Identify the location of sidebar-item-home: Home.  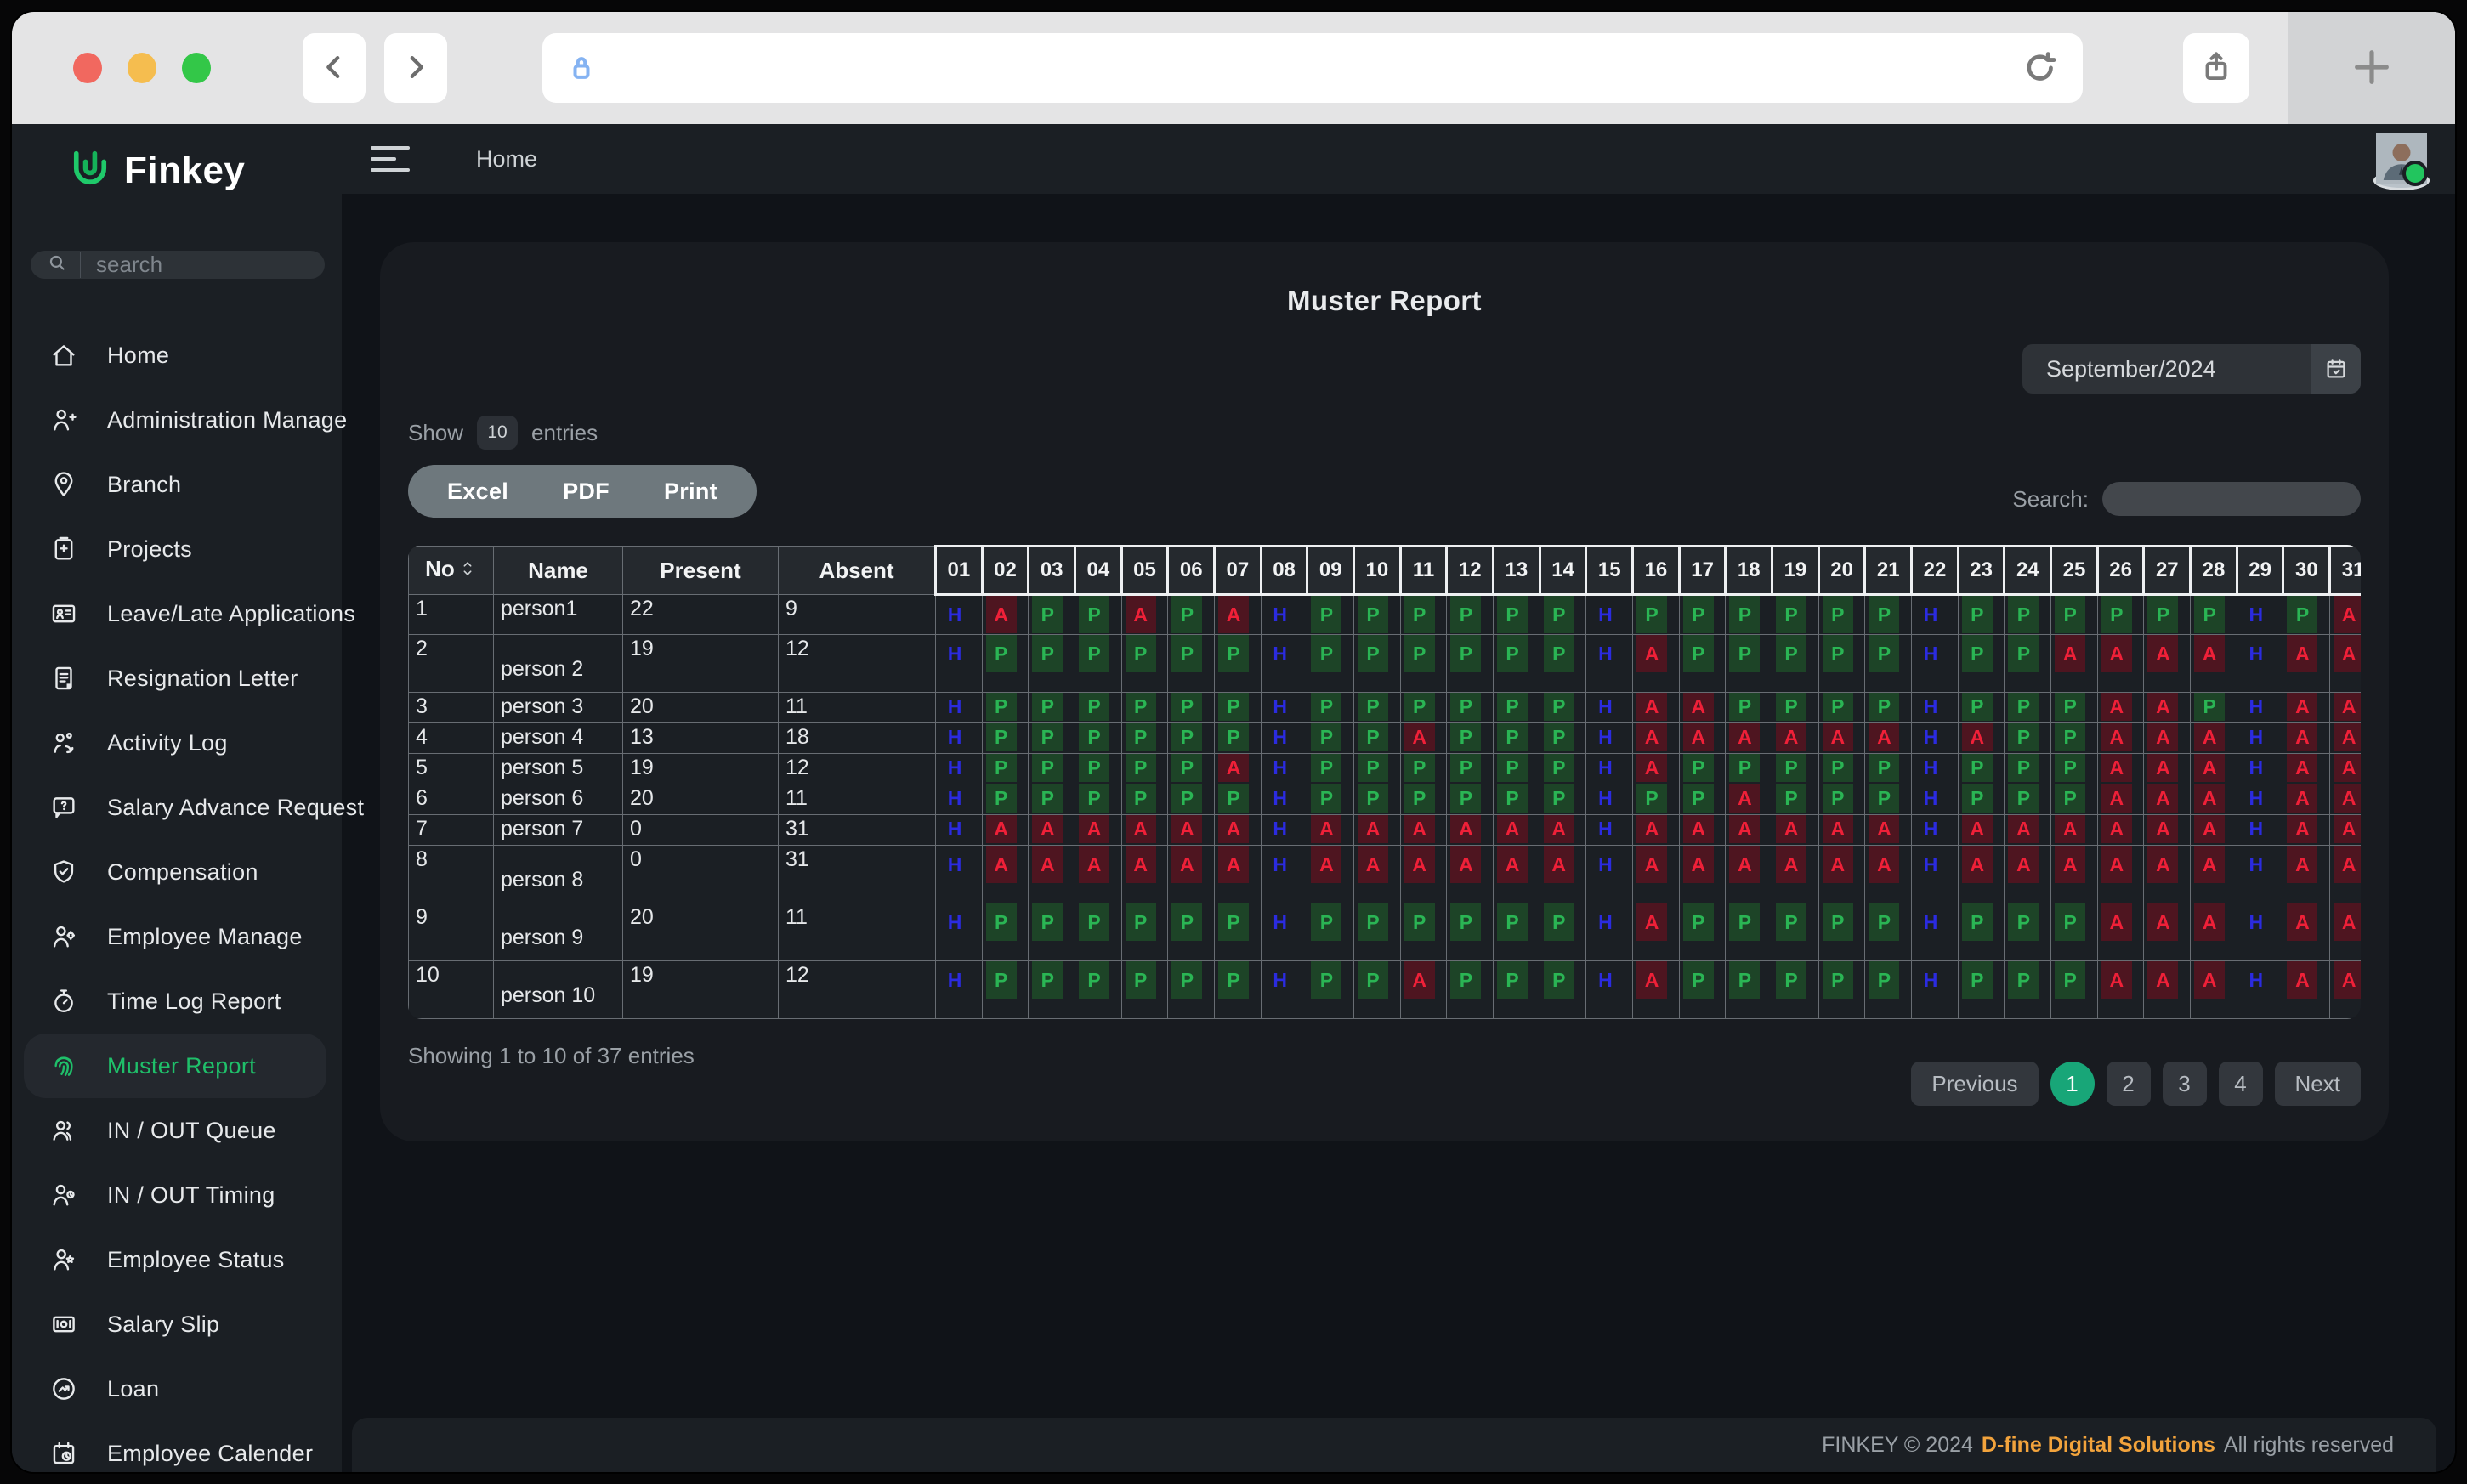
(177, 355).